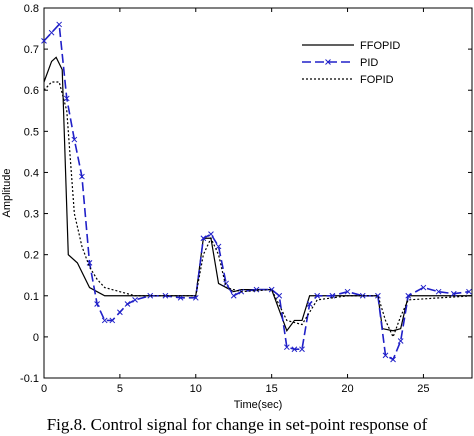  What do you see at coordinates (31, 173) in the screenshot?
I see `y-tick-label: 0.4` at bounding box center [31, 173].